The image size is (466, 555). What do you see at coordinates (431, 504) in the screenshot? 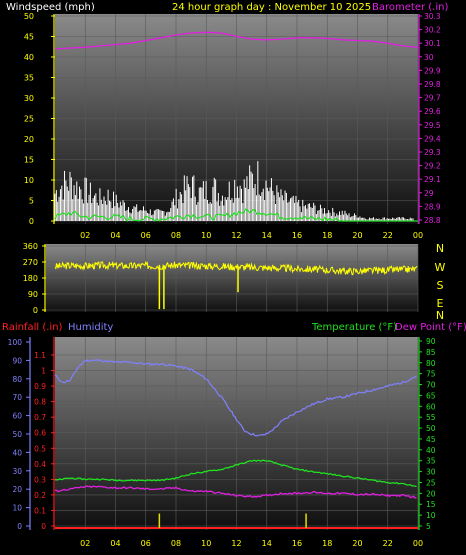
I see `y-tick-label-temperature: 15` at bounding box center [431, 504].